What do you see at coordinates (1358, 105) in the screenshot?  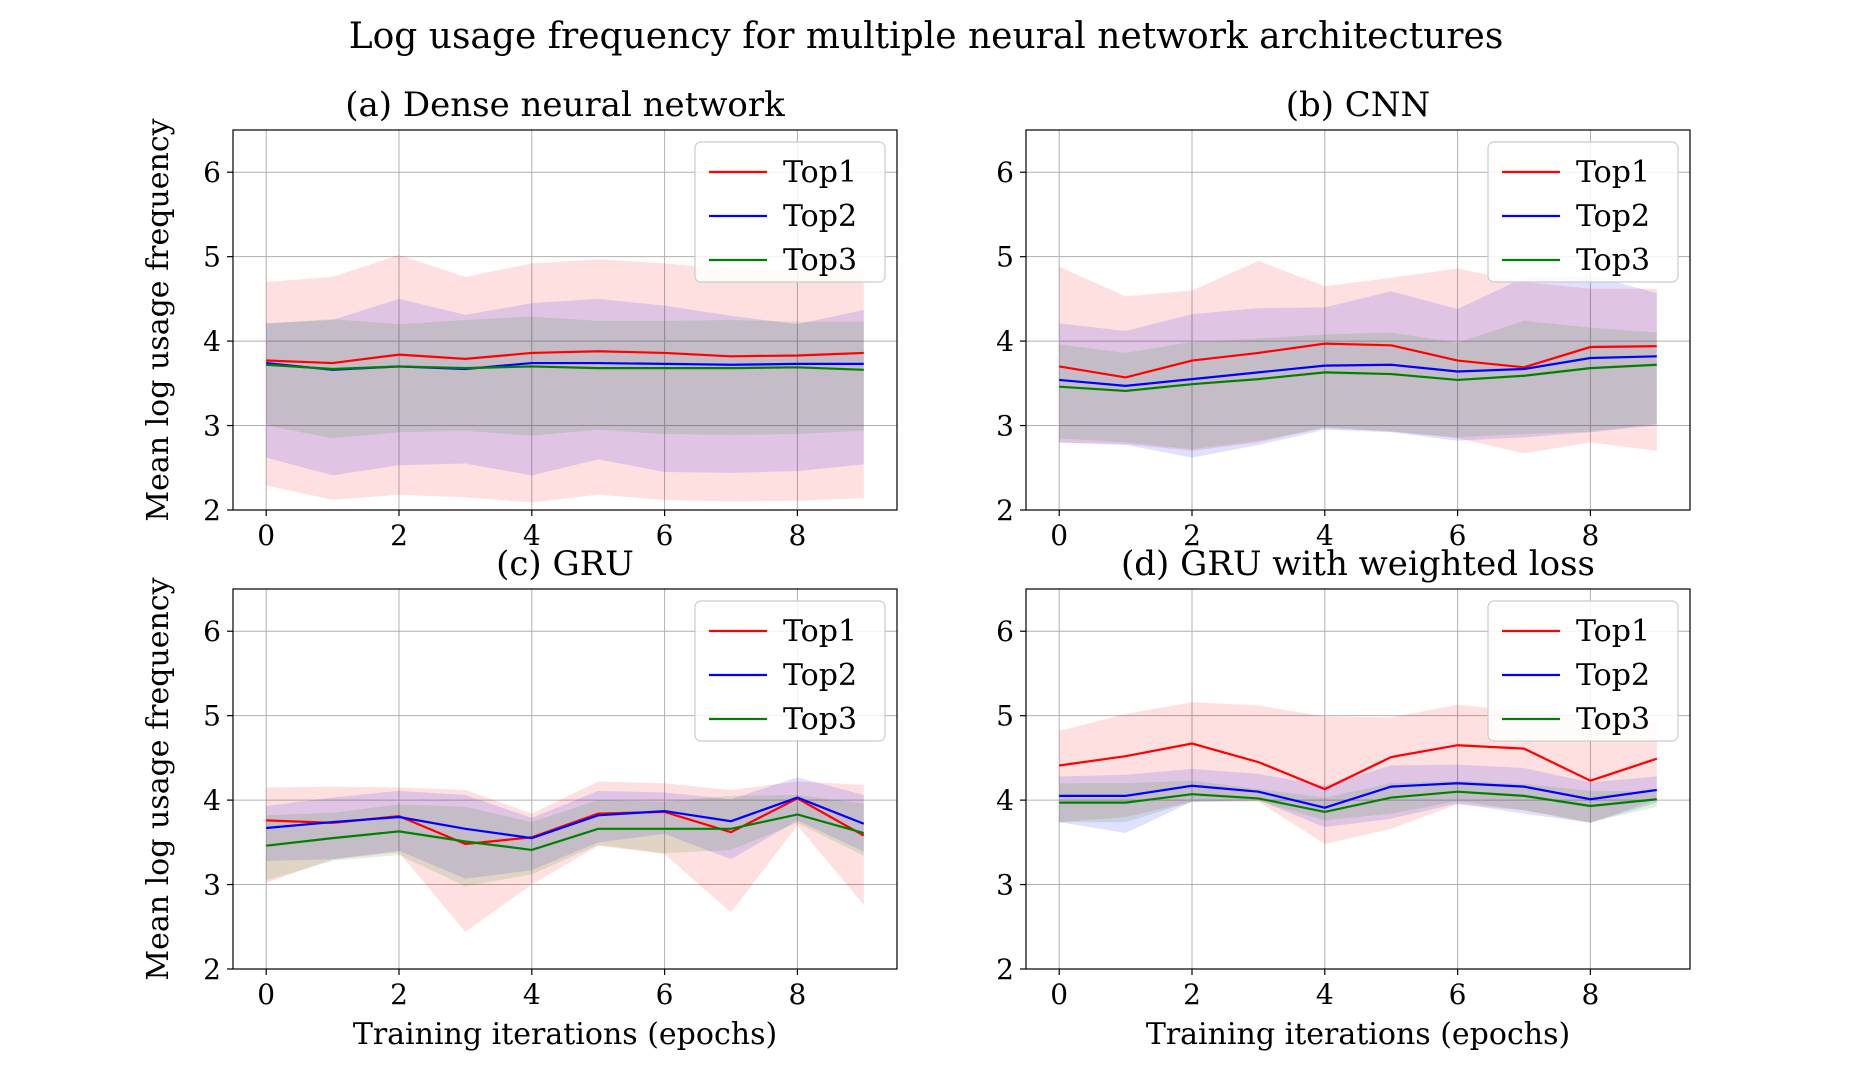 I see `subplot-title: (b) CNN` at bounding box center [1358, 105].